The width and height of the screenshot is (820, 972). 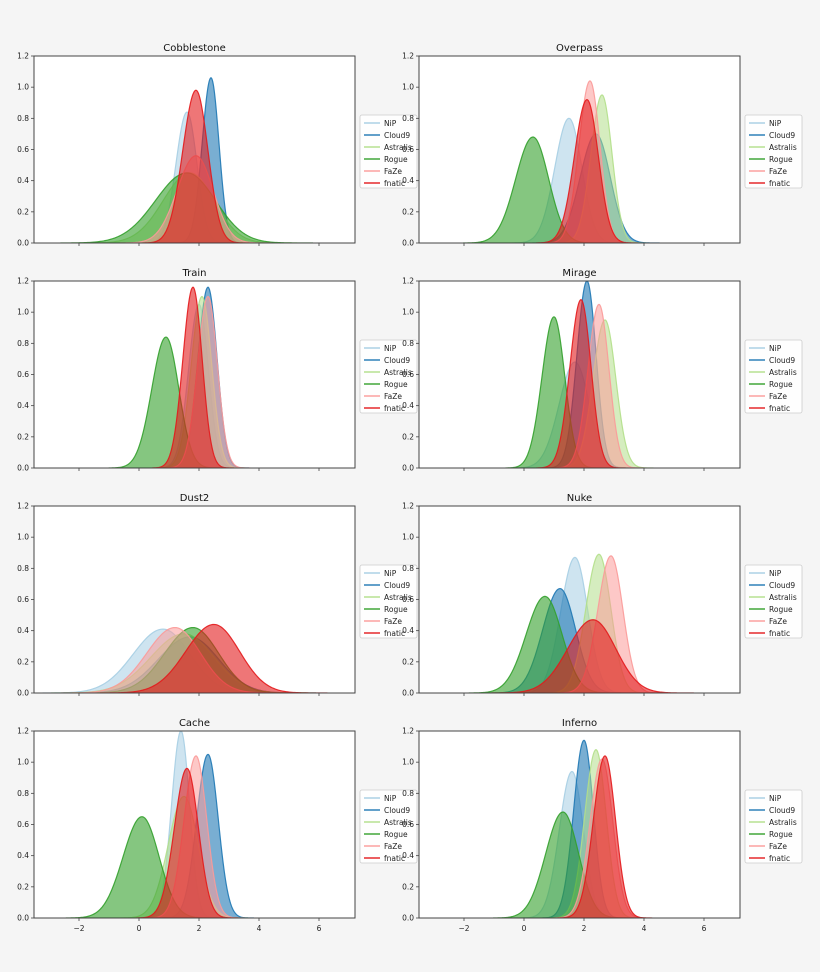 I want to click on panel-title-cache: Cache, so click(x=194, y=723).